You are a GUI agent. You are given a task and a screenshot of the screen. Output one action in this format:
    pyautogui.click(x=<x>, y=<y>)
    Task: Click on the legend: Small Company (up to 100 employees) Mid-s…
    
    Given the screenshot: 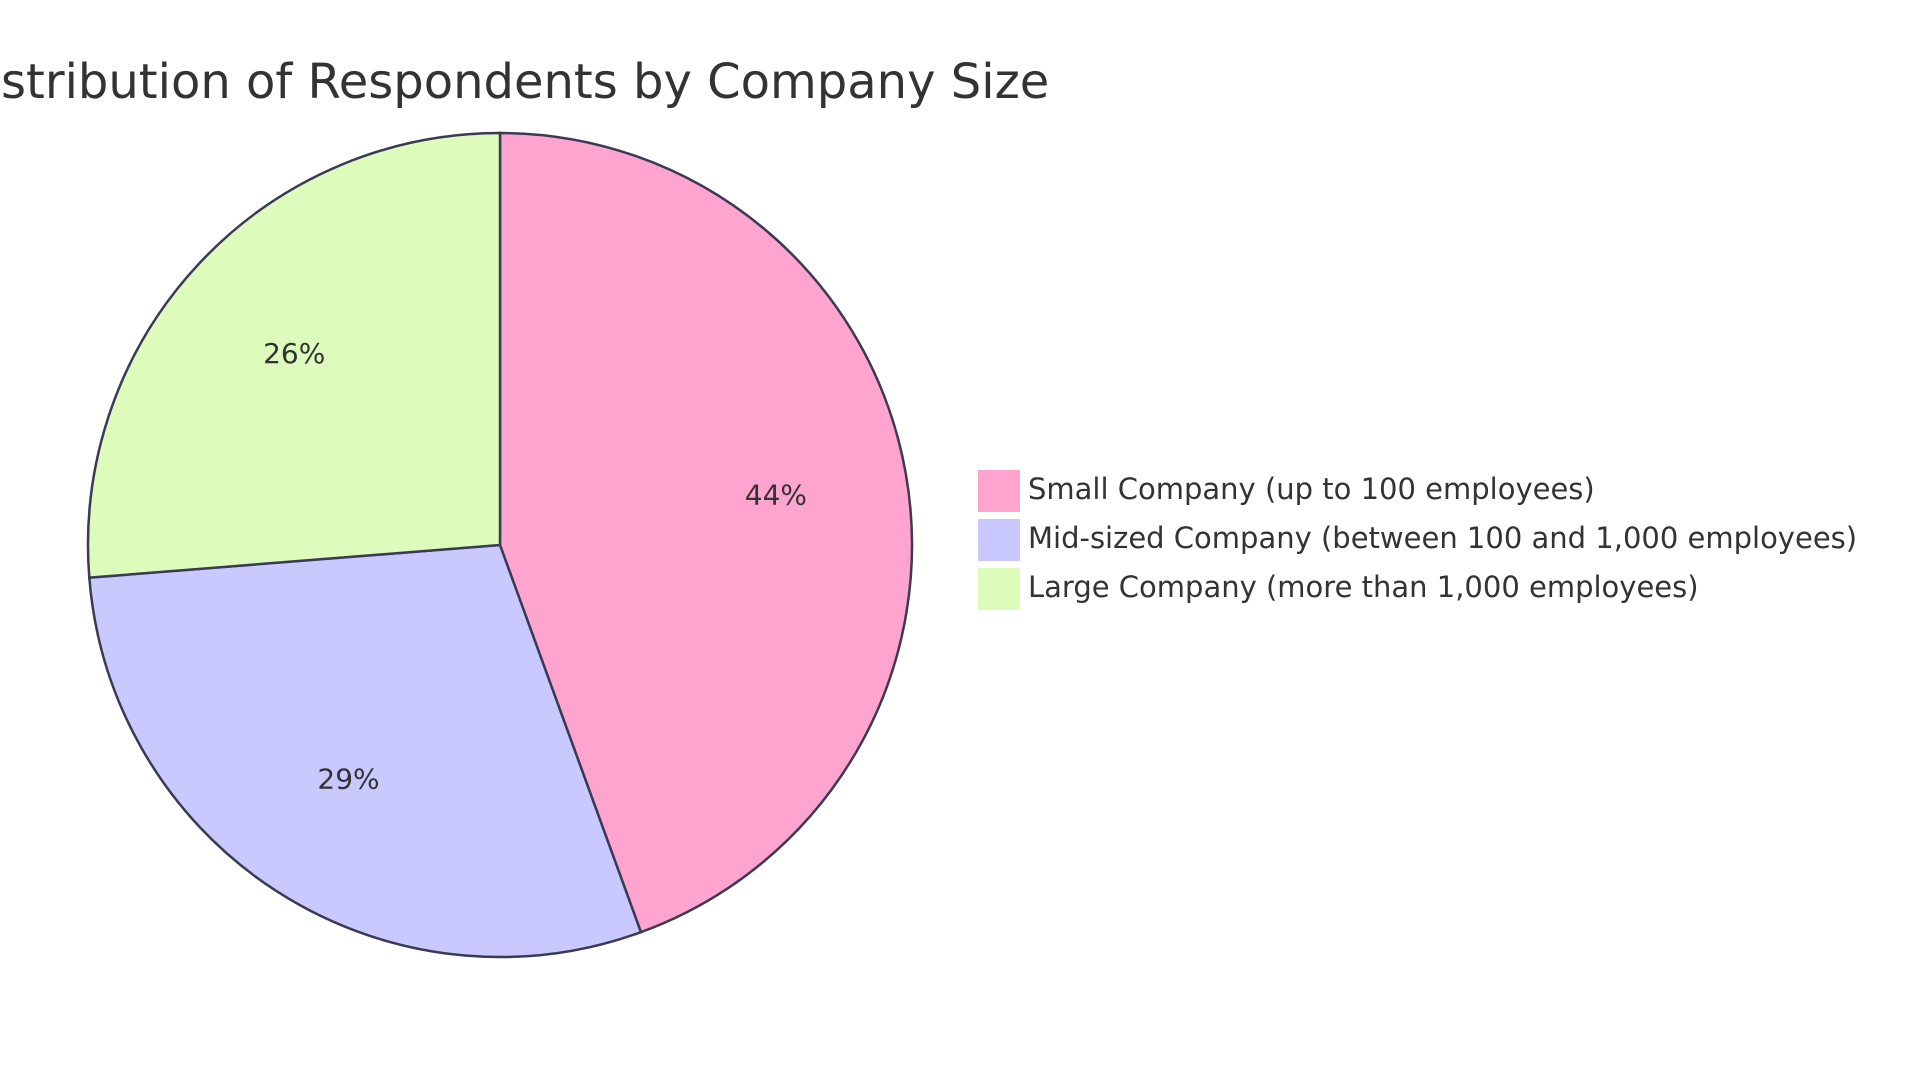 What is the action you would take?
    pyautogui.click(x=1417, y=540)
    